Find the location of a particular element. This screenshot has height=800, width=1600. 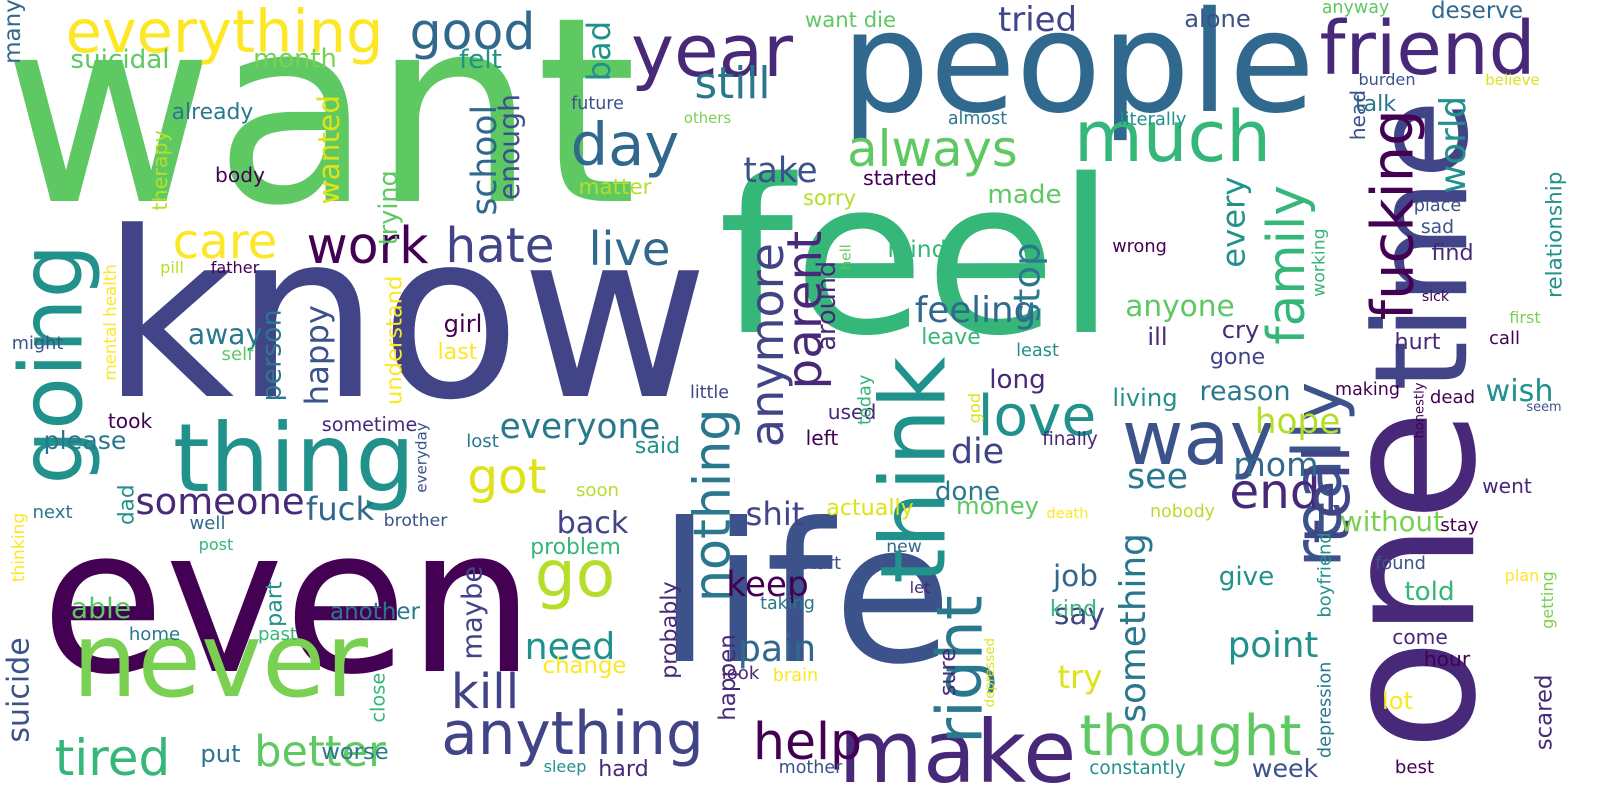

word-problem: problem is located at coordinates (575, 548).